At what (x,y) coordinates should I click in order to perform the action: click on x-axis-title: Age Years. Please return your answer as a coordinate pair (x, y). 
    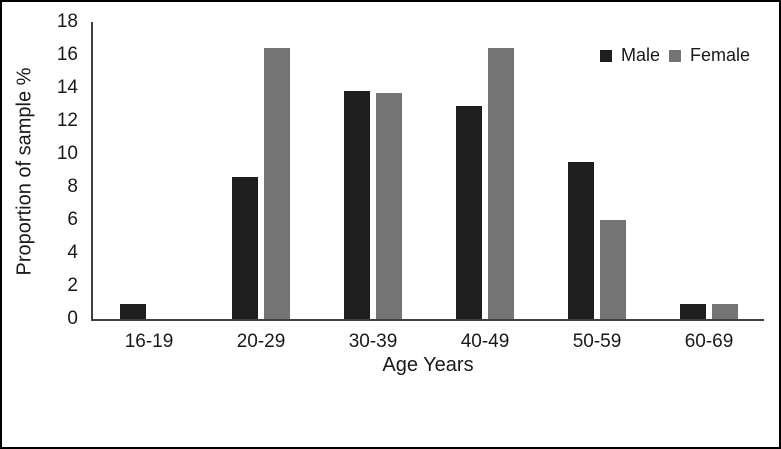
    Looking at the image, I should click on (428, 365).